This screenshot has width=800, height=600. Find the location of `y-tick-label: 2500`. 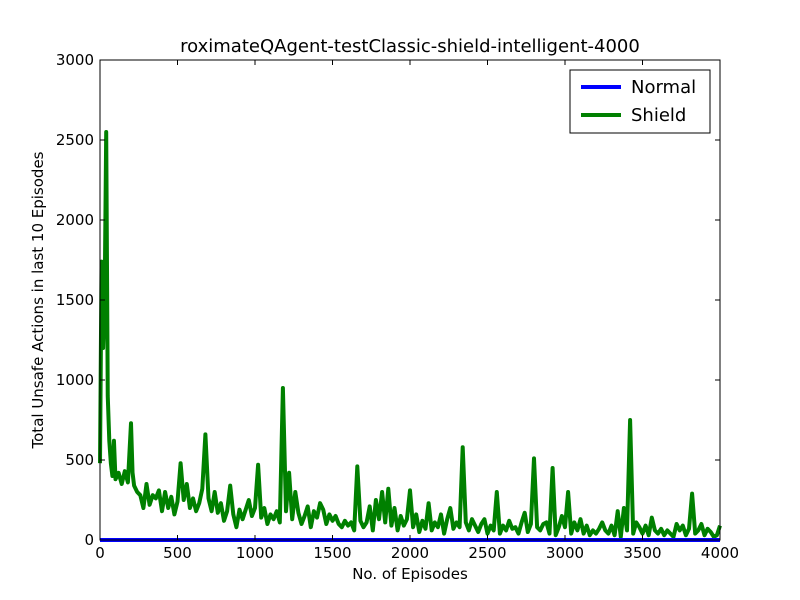

y-tick-label: 2500 is located at coordinates (75, 140).